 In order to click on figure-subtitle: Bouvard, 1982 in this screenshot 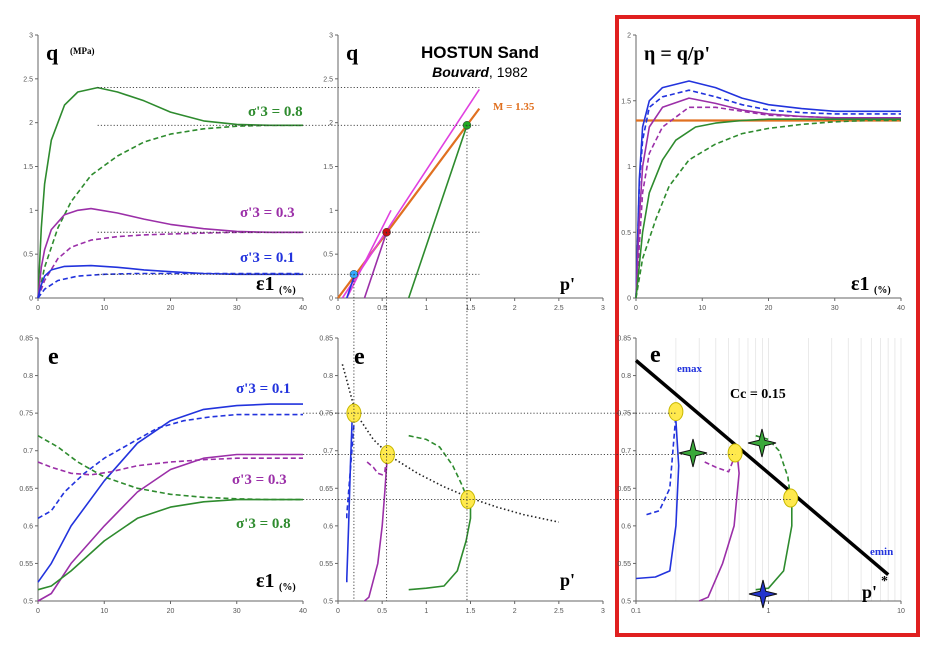, I will do `click(480, 72)`.